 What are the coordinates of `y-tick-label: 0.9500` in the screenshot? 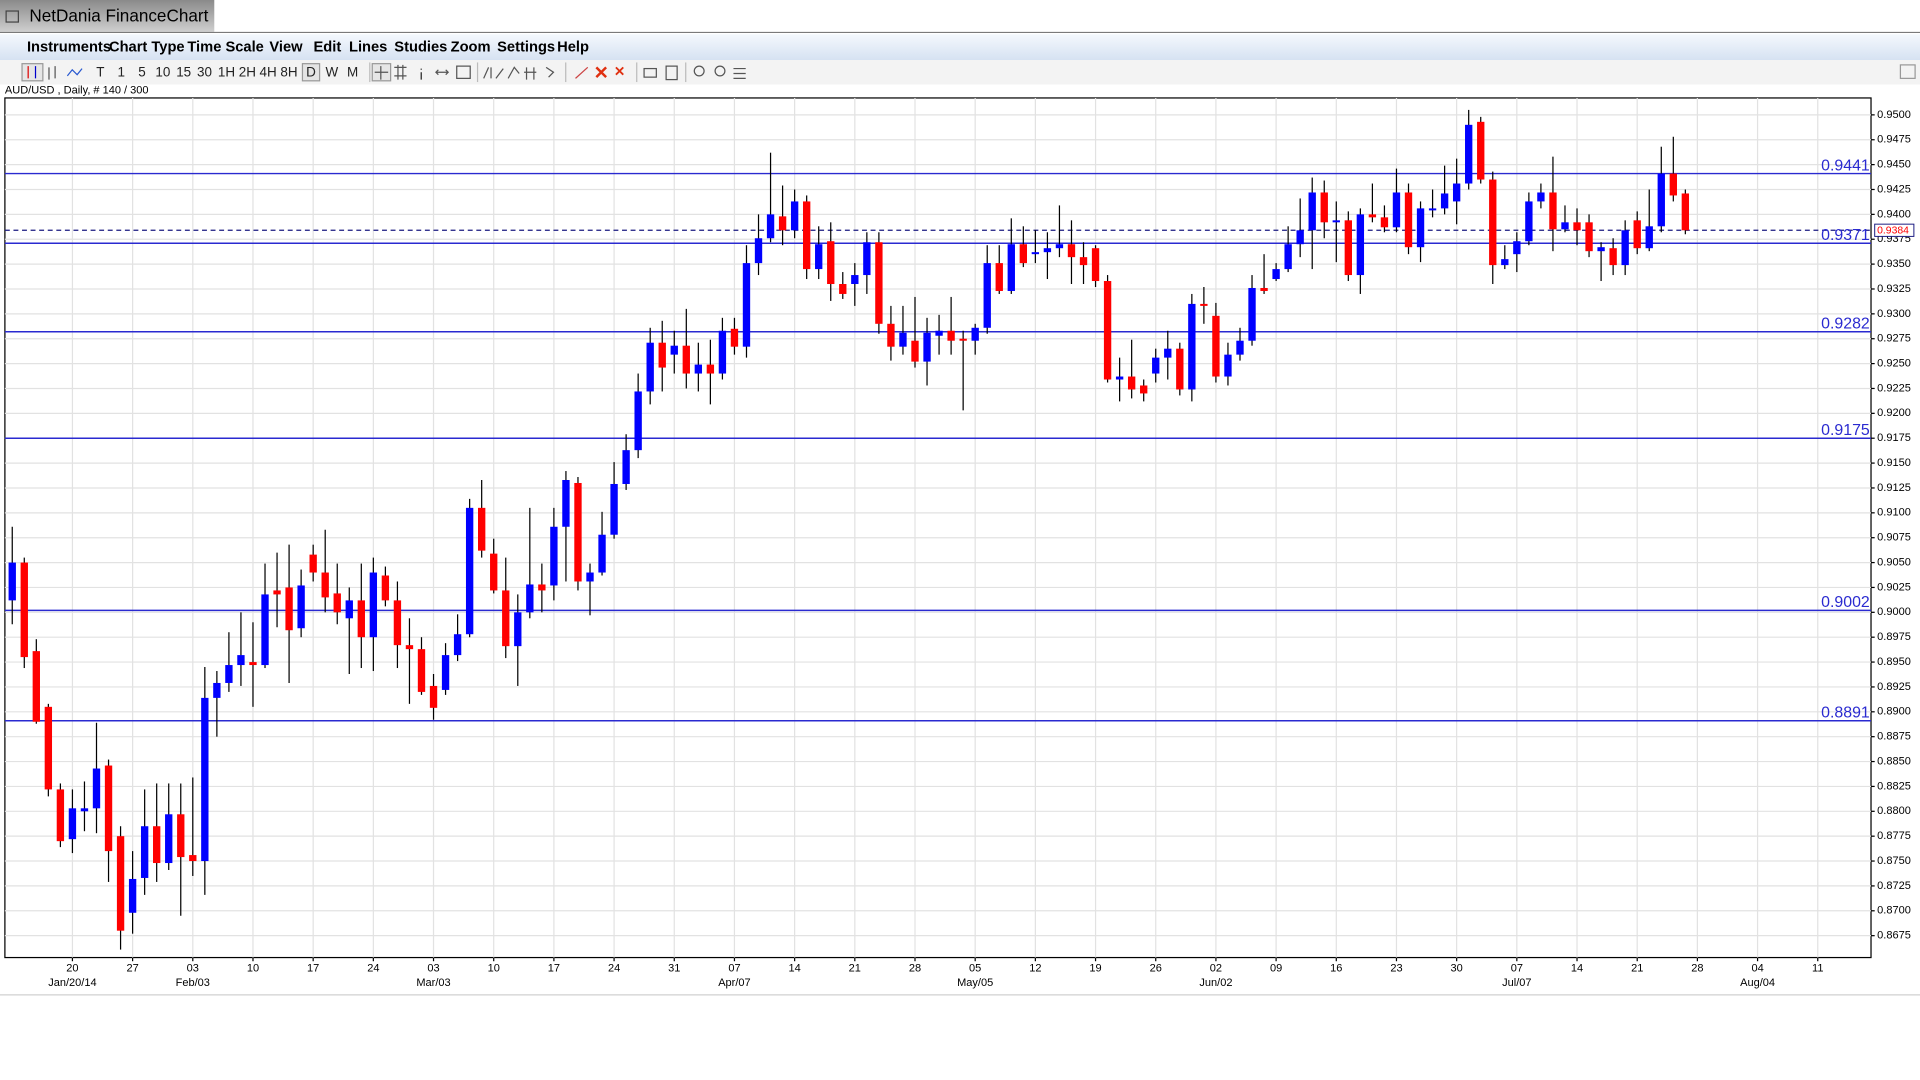 It's located at (1894, 115).